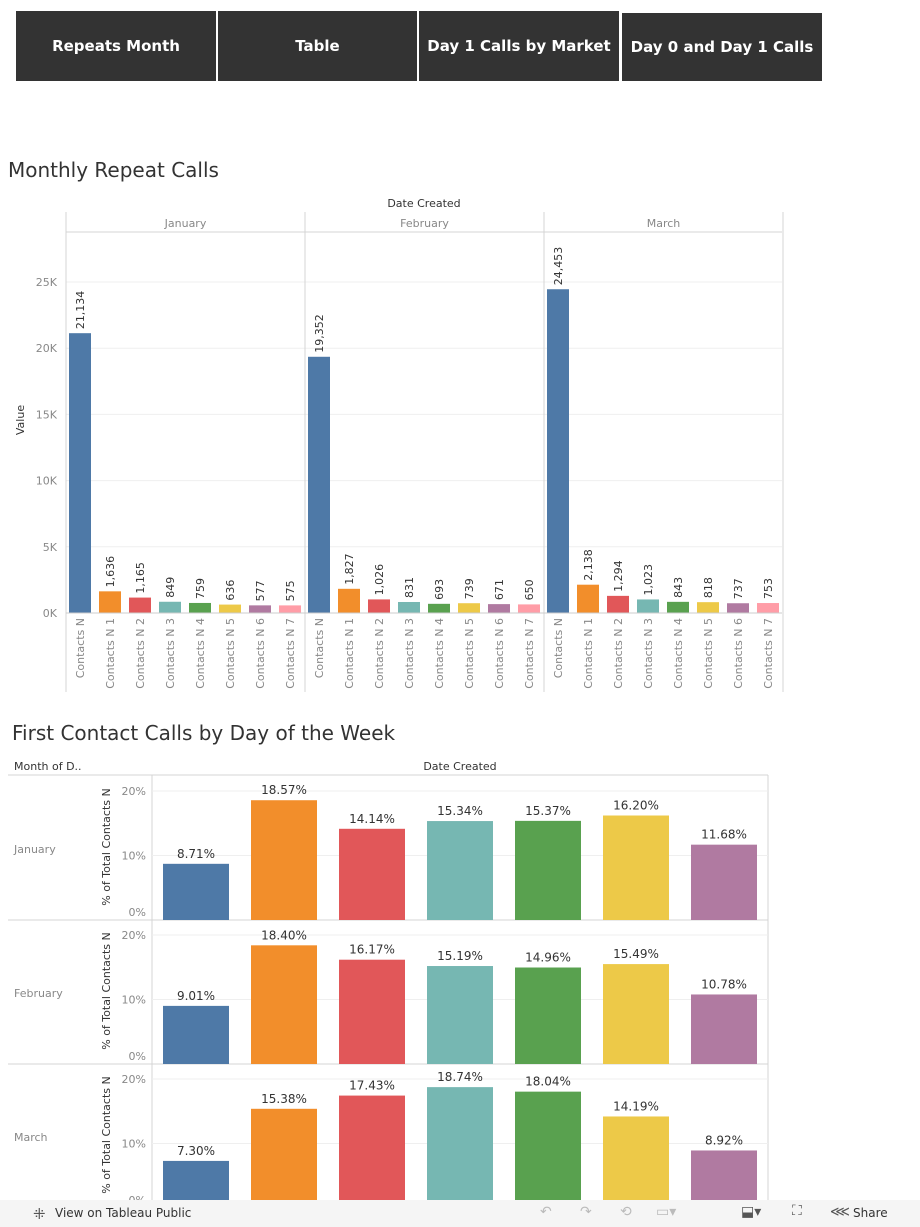 Image resolution: width=920 pixels, height=1227 pixels. What do you see at coordinates (636, 1106) in the screenshot?
I see `data-label: 14.19%` at bounding box center [636, 1106].